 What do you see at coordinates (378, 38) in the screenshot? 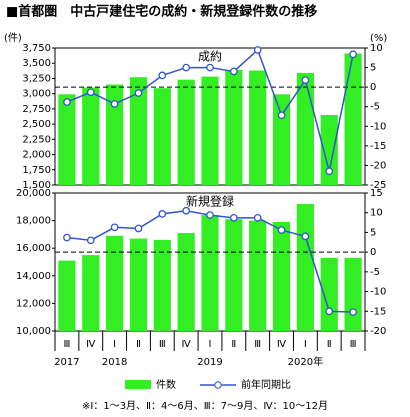
I see `y2-axis-label: (%)` at bounding box center [378, 38].